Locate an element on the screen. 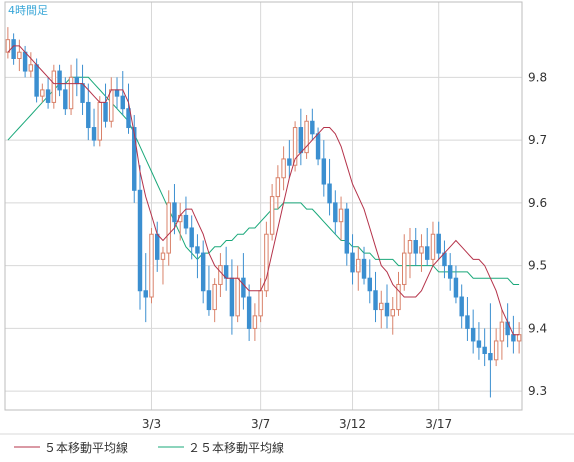 The width and height of the screenshot is (574, 462). y-tick-label: 9.4 is located at coordinates (537, 328).